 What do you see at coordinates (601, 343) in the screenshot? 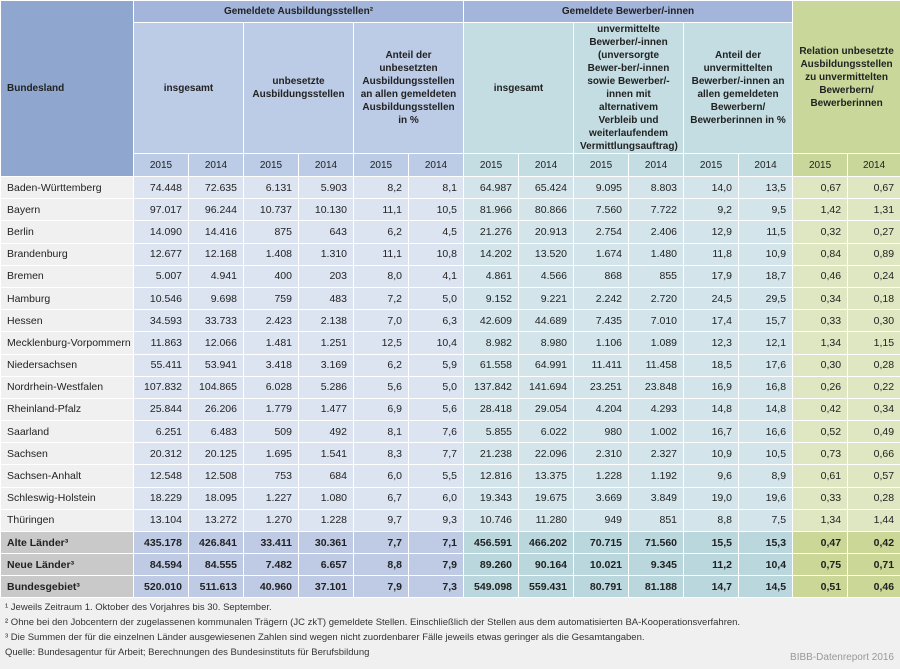
I see `table-cell: 1.106` at bounding box center [601, 343].